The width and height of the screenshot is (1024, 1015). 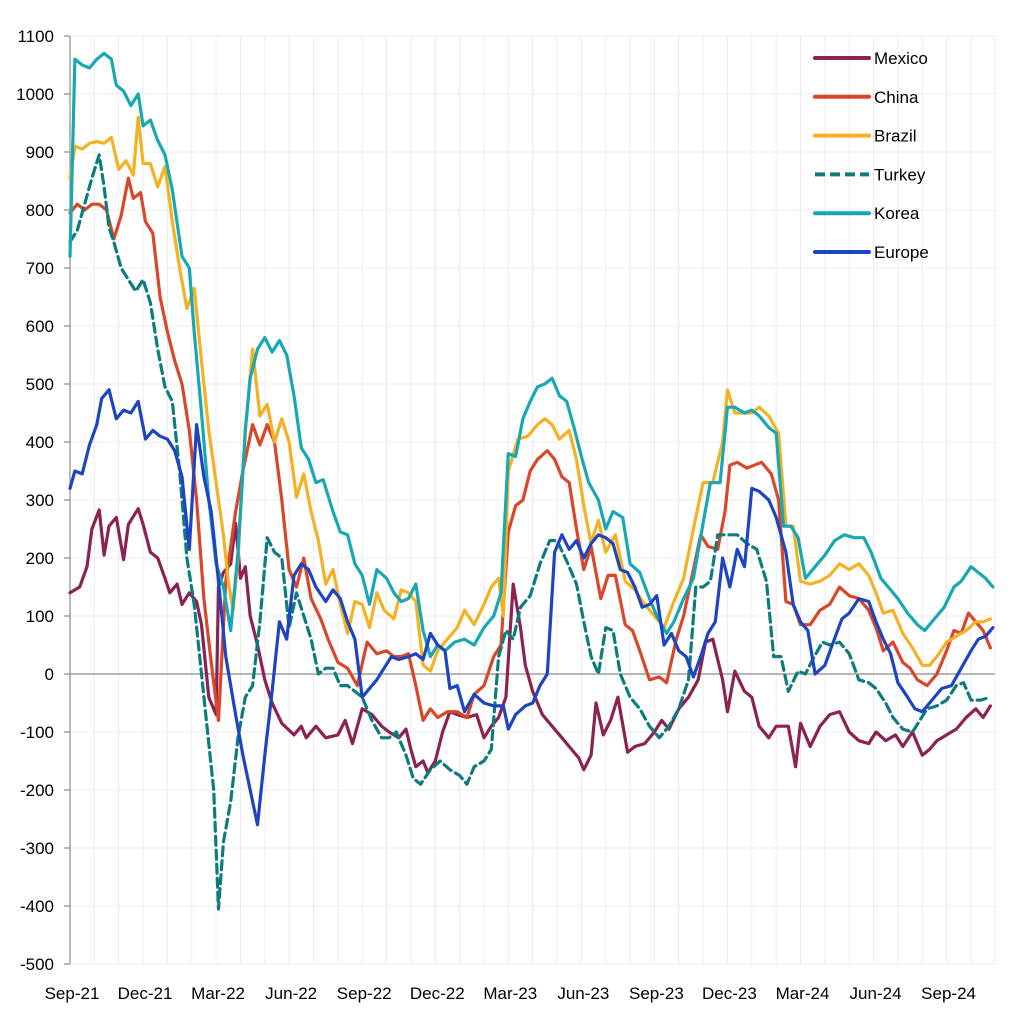 I want to click on y-tick-label: 1100, so click(x=35, y=36).